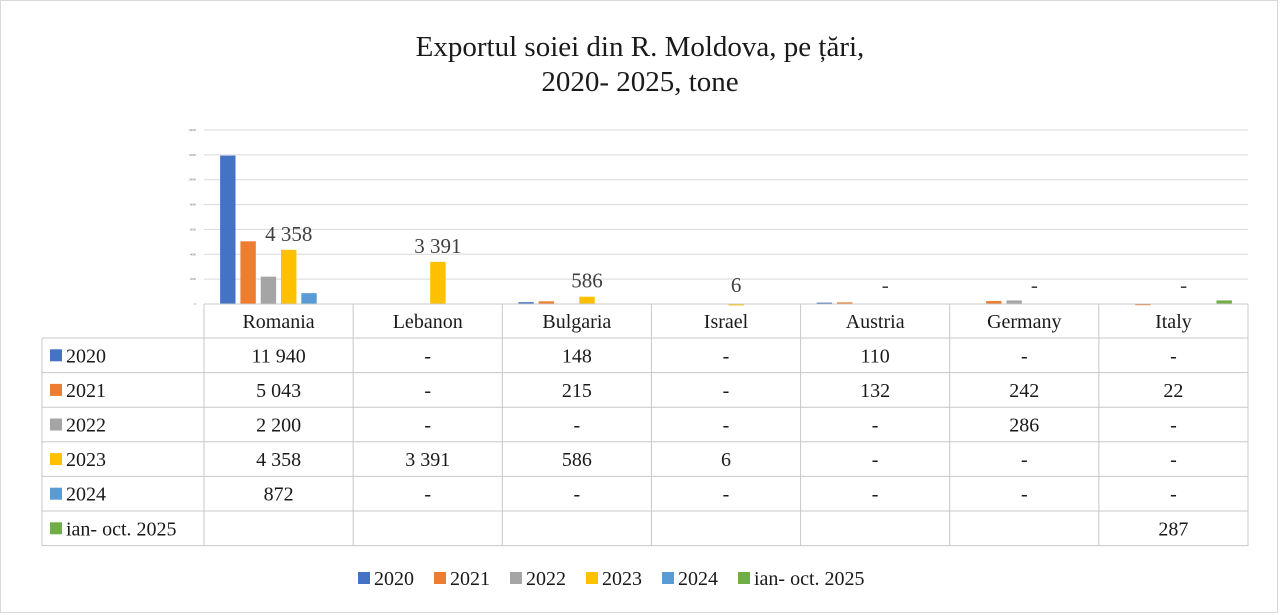  Describe the element at coordinates (193, 155) in the screenshot. I see `y-tick-label-6: 12000` at that location.